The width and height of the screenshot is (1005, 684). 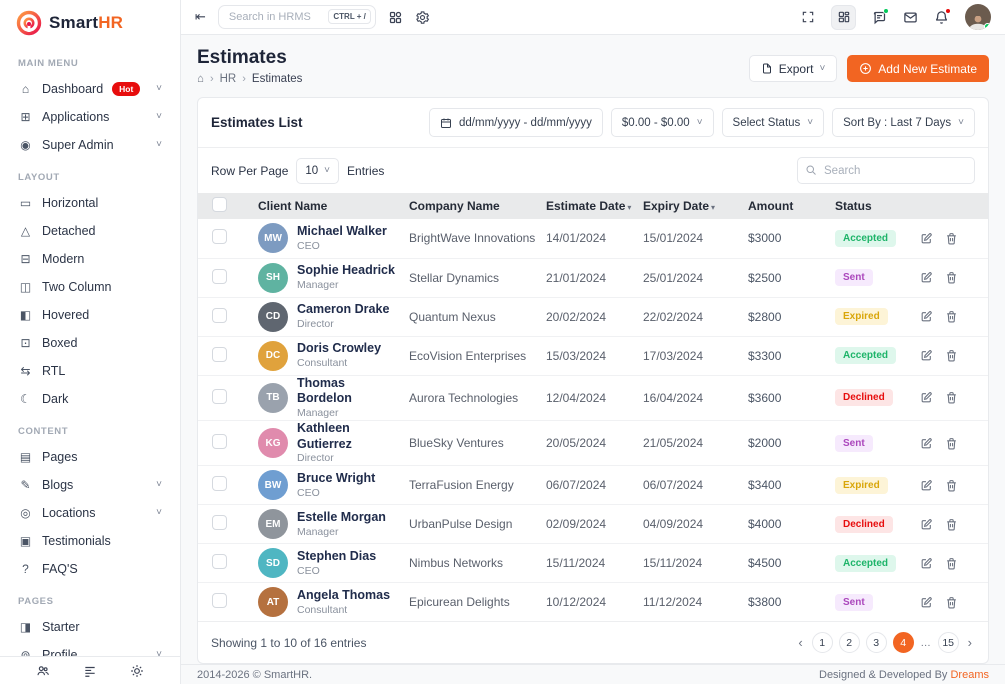 What do you see at coordinates (90, 484) in the screenshot?
I see `sidebar-item: ✎ Blogs ˅` at bounding box center [90, 484].